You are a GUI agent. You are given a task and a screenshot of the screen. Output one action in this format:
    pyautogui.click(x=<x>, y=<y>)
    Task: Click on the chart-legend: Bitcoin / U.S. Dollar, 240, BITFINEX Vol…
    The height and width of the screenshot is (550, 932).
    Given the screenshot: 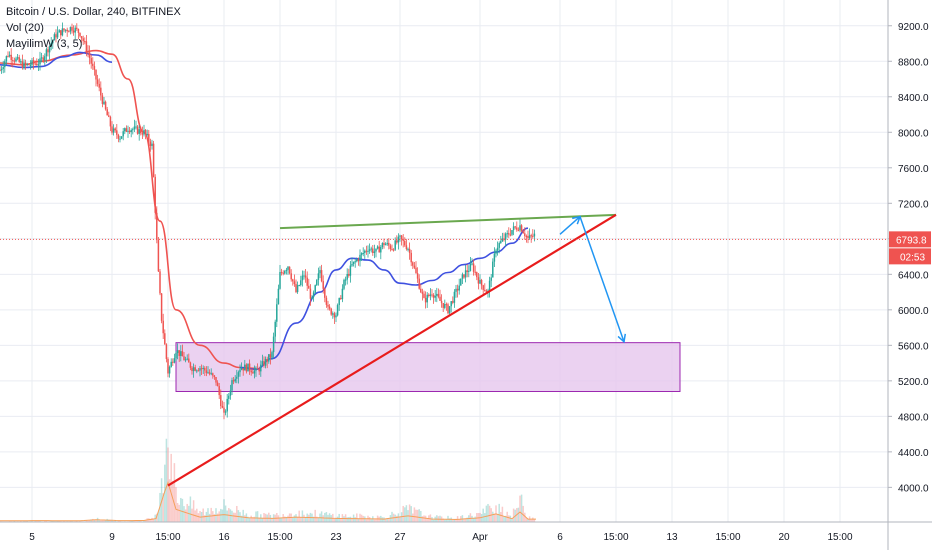 What is the action you would take?
    pyautogui.click(x=93, y=28)
    